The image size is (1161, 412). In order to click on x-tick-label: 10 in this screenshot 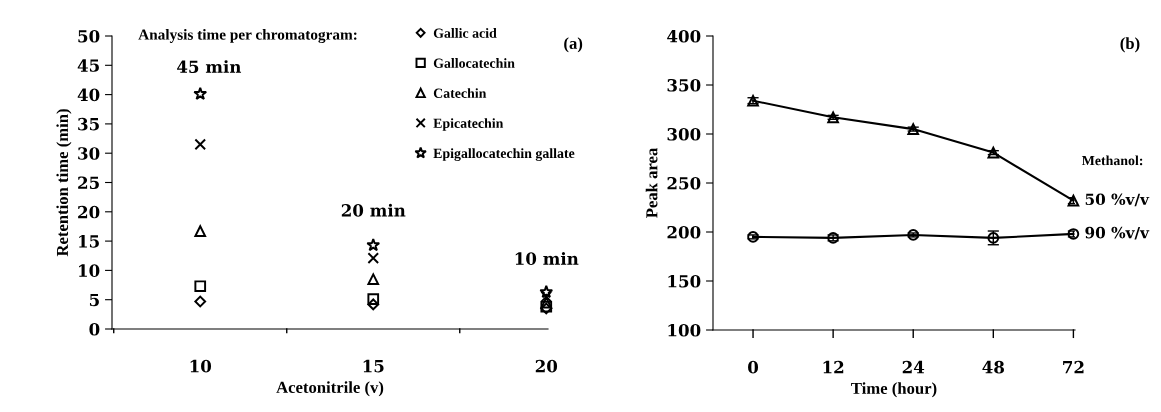, I will do `click(201, 366)`.